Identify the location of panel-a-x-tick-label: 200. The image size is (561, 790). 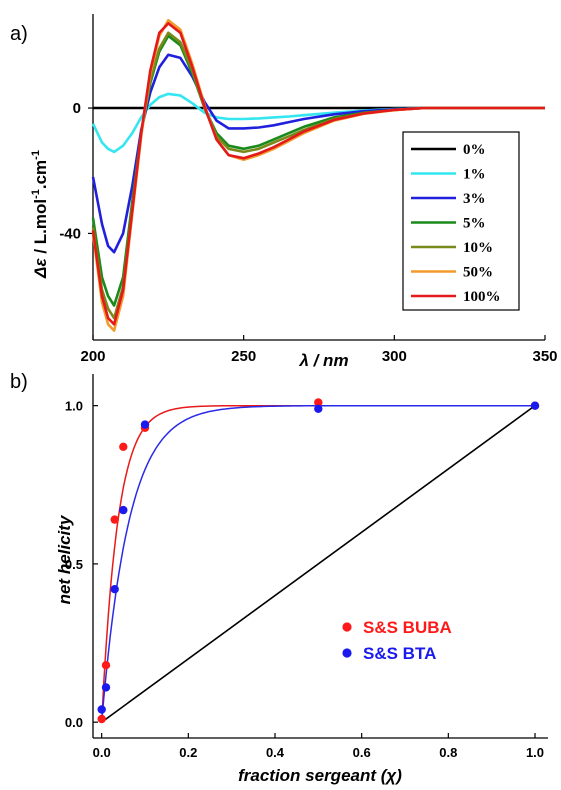
(92, 356).